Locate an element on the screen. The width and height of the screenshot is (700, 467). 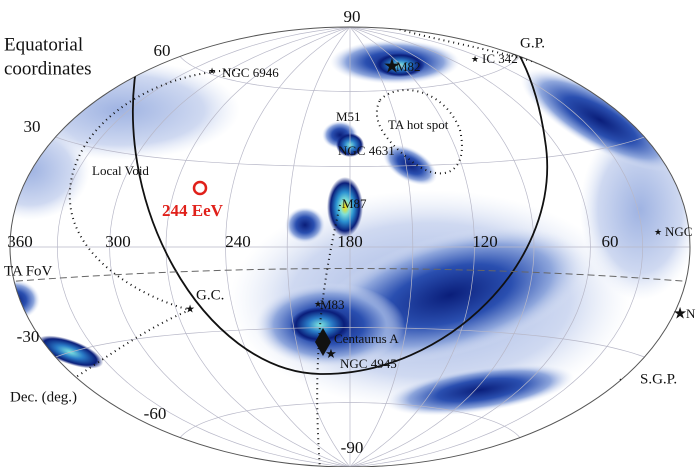
axis-label: Dec. (deg.) is located at coordinates (43, 397).